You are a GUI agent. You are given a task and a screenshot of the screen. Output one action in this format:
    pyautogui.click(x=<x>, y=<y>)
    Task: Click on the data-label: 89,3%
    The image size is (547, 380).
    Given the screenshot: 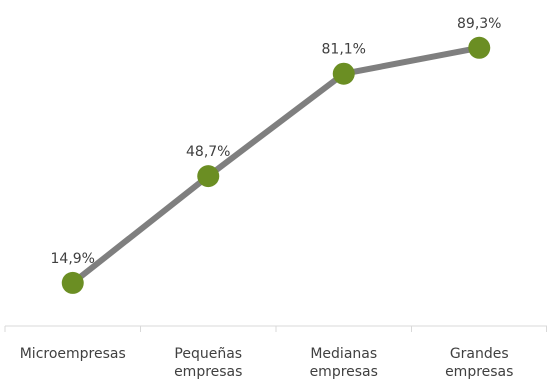 What is the action you would take?
    pyautogui.click(x=479, y=24)
    